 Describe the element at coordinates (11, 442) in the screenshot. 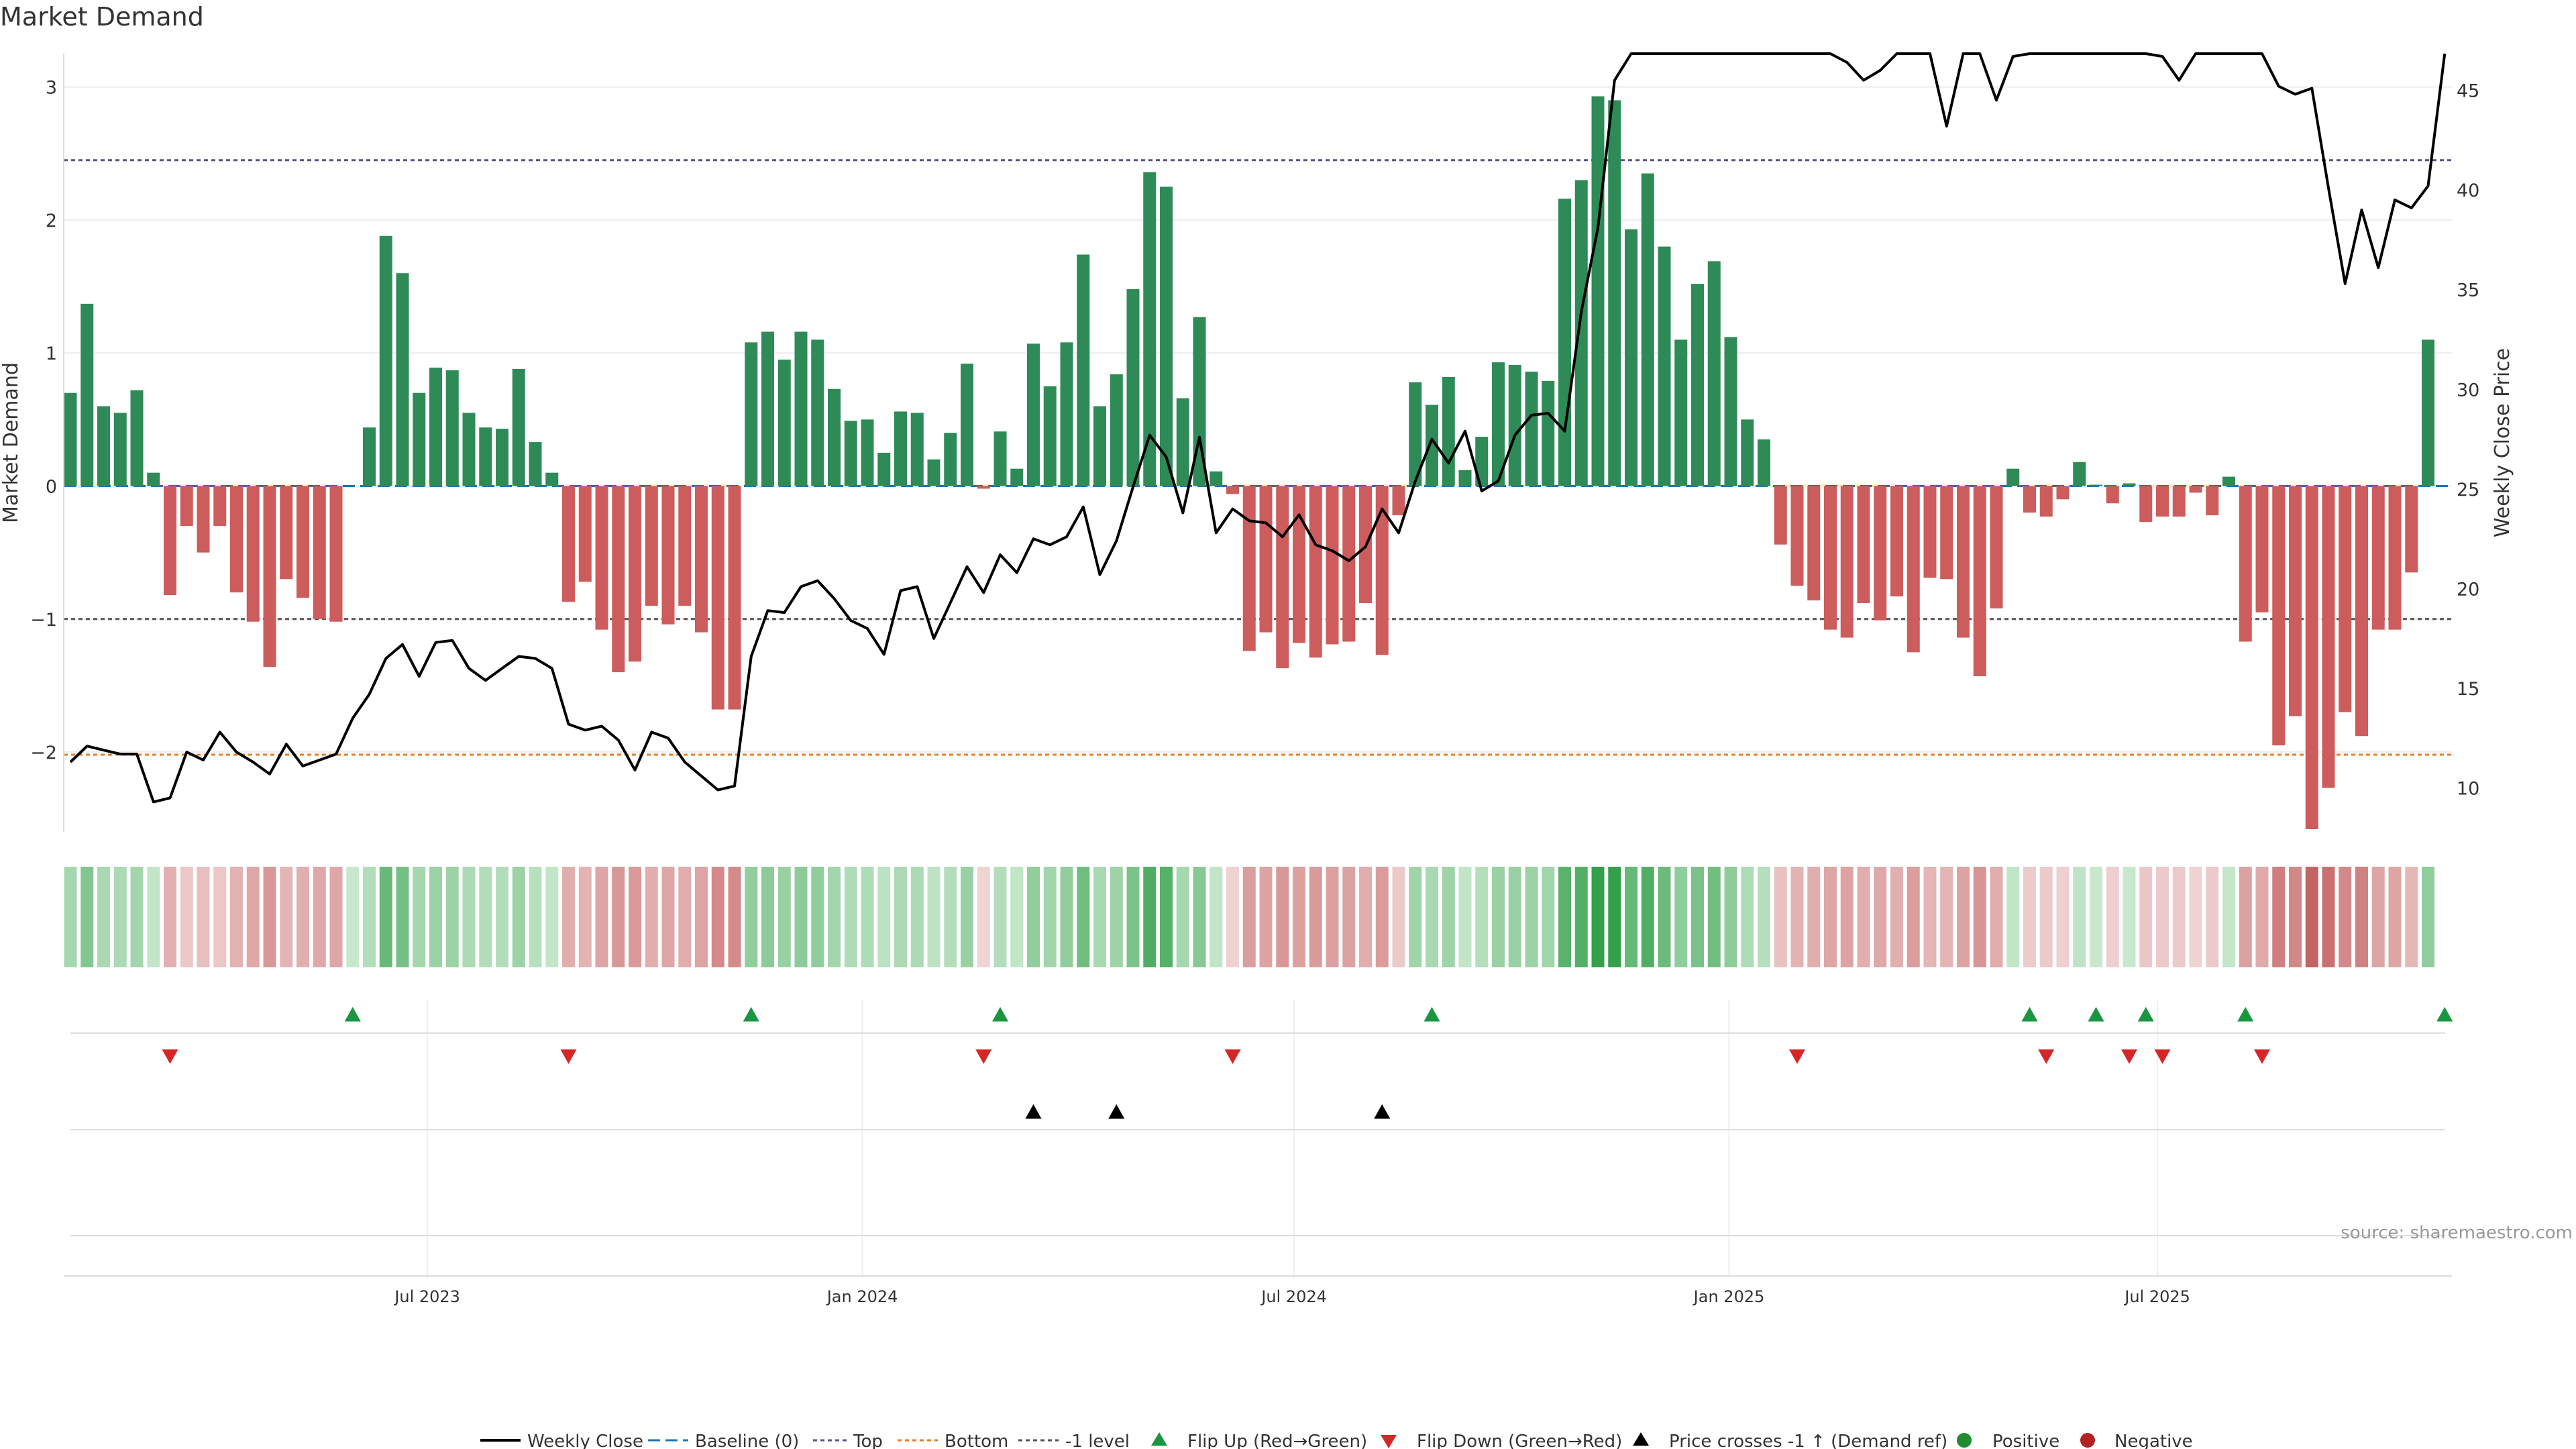

I see `left-axis-title: Market Demand` at that location.